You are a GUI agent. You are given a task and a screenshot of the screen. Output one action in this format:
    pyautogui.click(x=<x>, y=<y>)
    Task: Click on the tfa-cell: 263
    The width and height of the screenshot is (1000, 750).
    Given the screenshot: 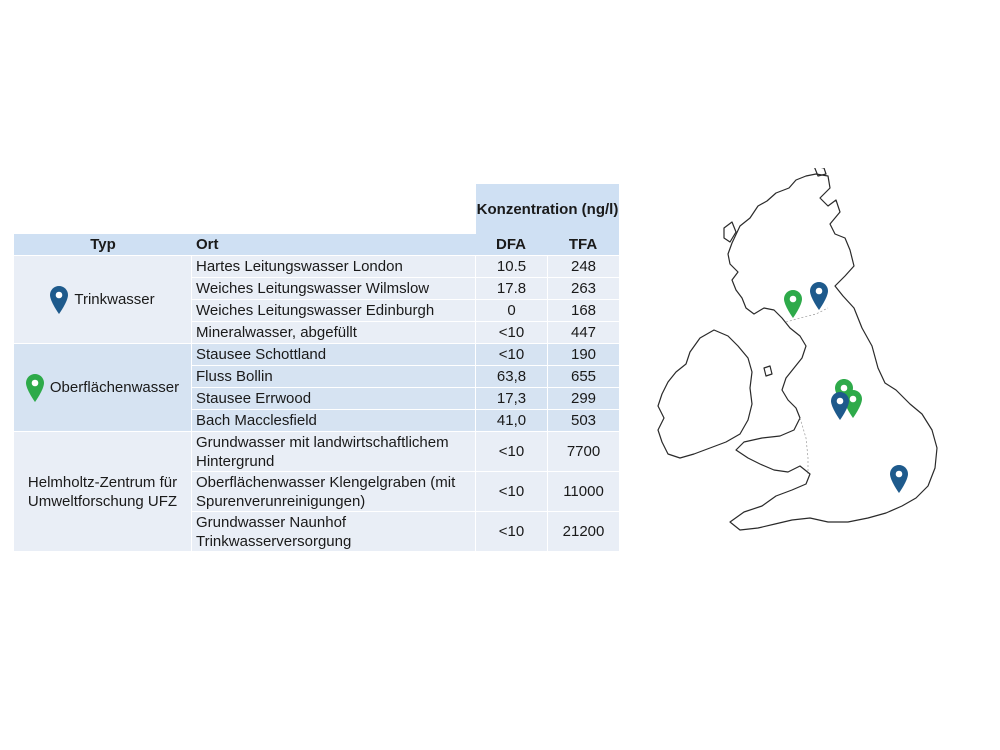 What is the action you would take?
    pyautogui.click(x=583, y=289)
    